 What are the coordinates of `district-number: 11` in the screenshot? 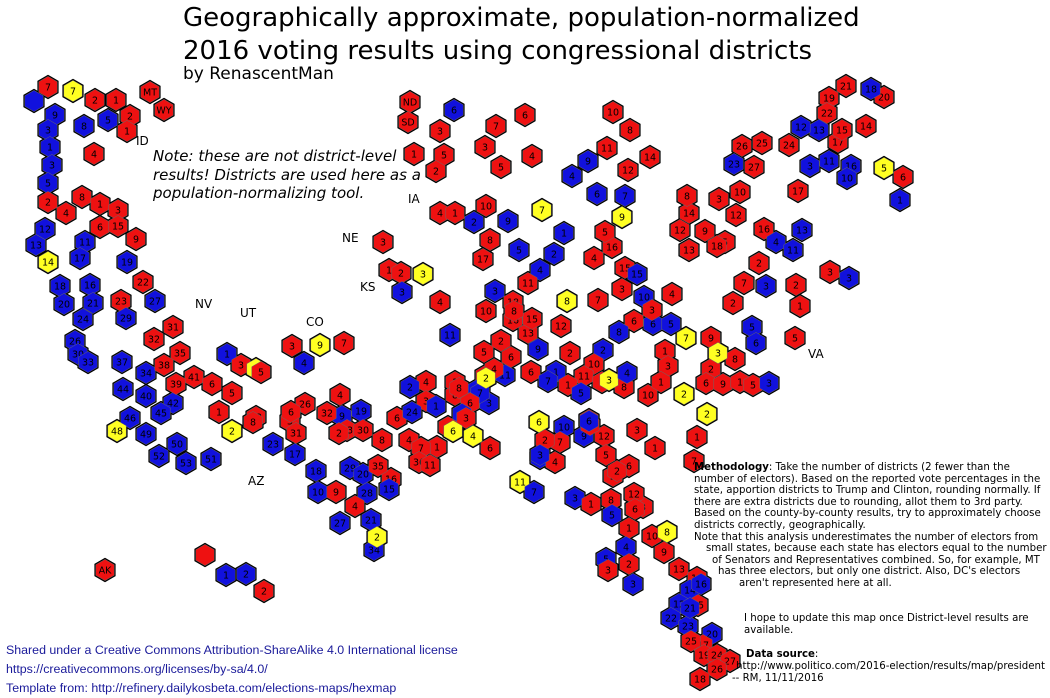 It's located at (520, 483).